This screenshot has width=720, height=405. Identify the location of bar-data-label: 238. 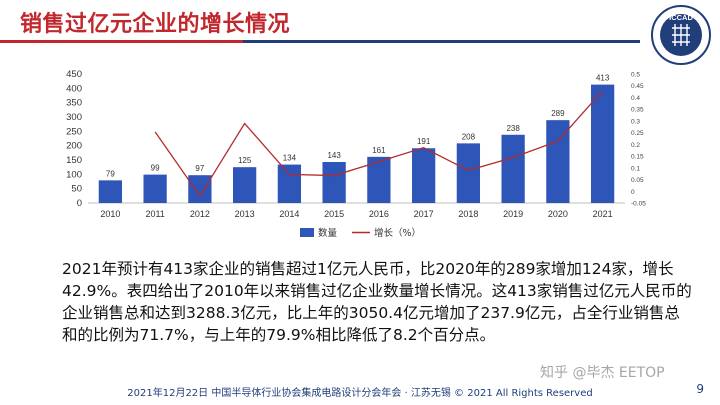
(513, 128).